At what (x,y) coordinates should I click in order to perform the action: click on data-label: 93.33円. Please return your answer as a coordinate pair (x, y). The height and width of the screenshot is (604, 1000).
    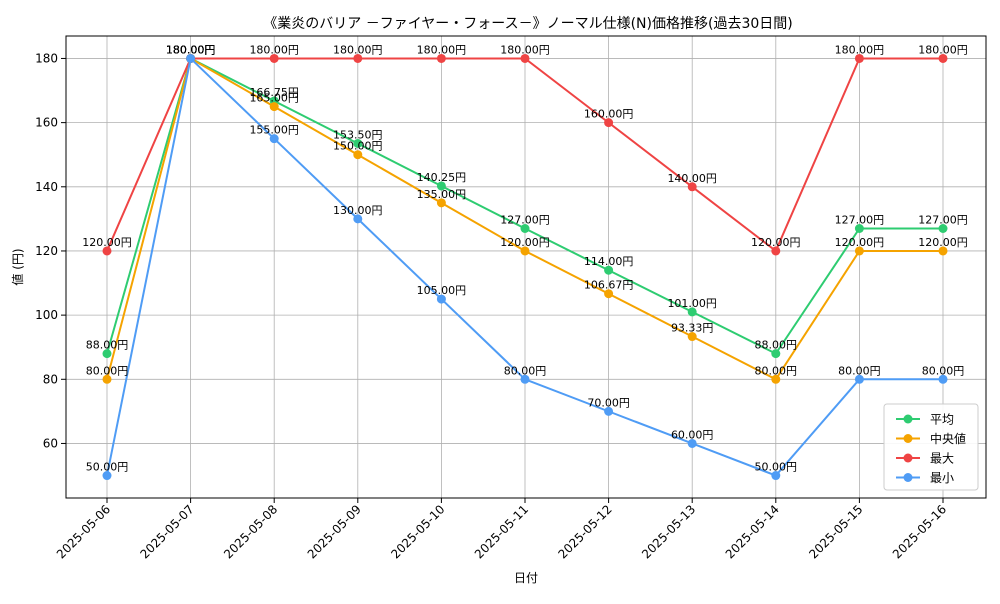
    Looking at the image, I should click on (692, 328).